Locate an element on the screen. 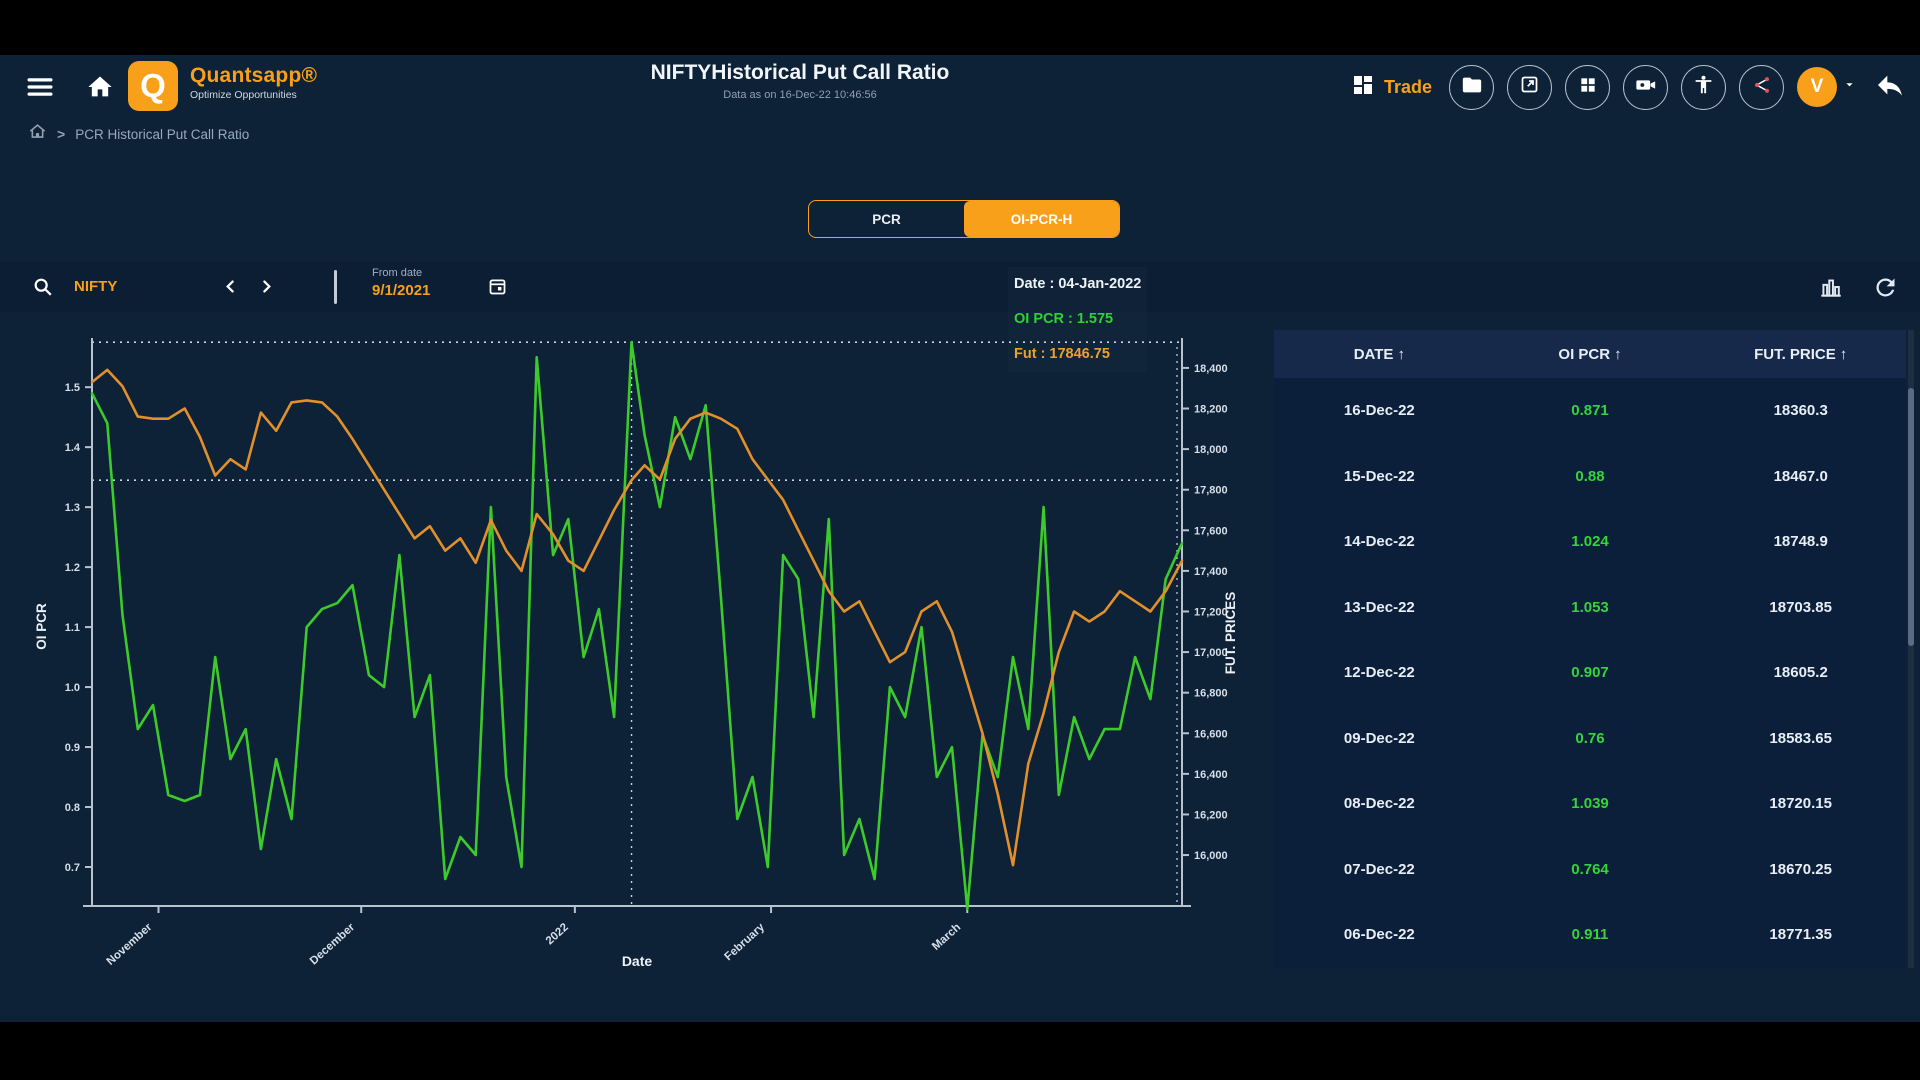 The height and width of the screenshot is (1080, 1920). cell-fut-price: 18720.15 is located at coordinates (1800, 804).